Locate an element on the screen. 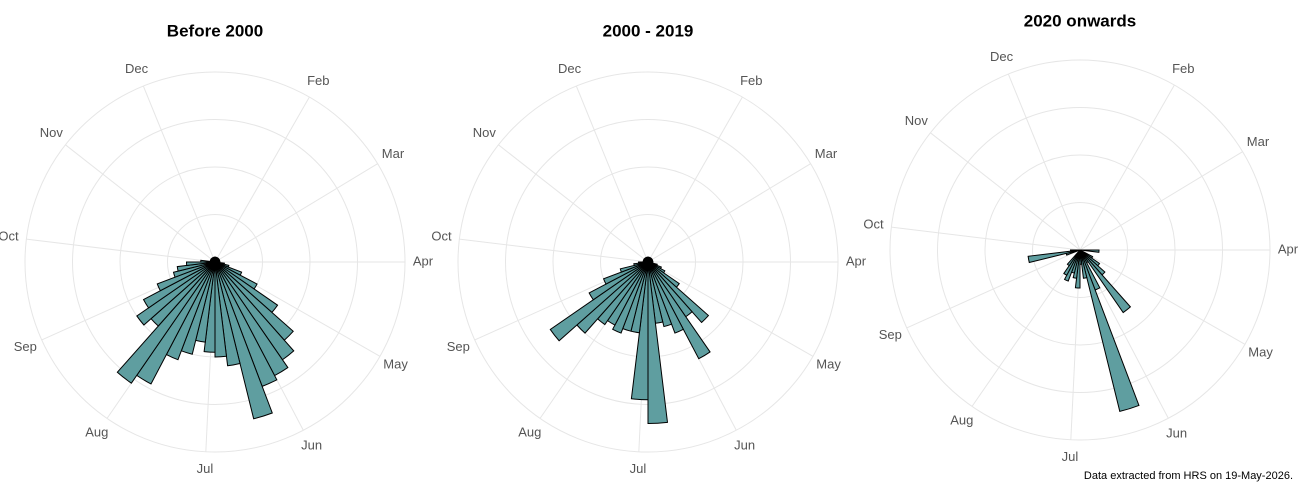 The width and height of the screenshot is (1300, 500). caption: Data extracted from HRS on 19-May-2026. is located at coordinates (1188, 476).